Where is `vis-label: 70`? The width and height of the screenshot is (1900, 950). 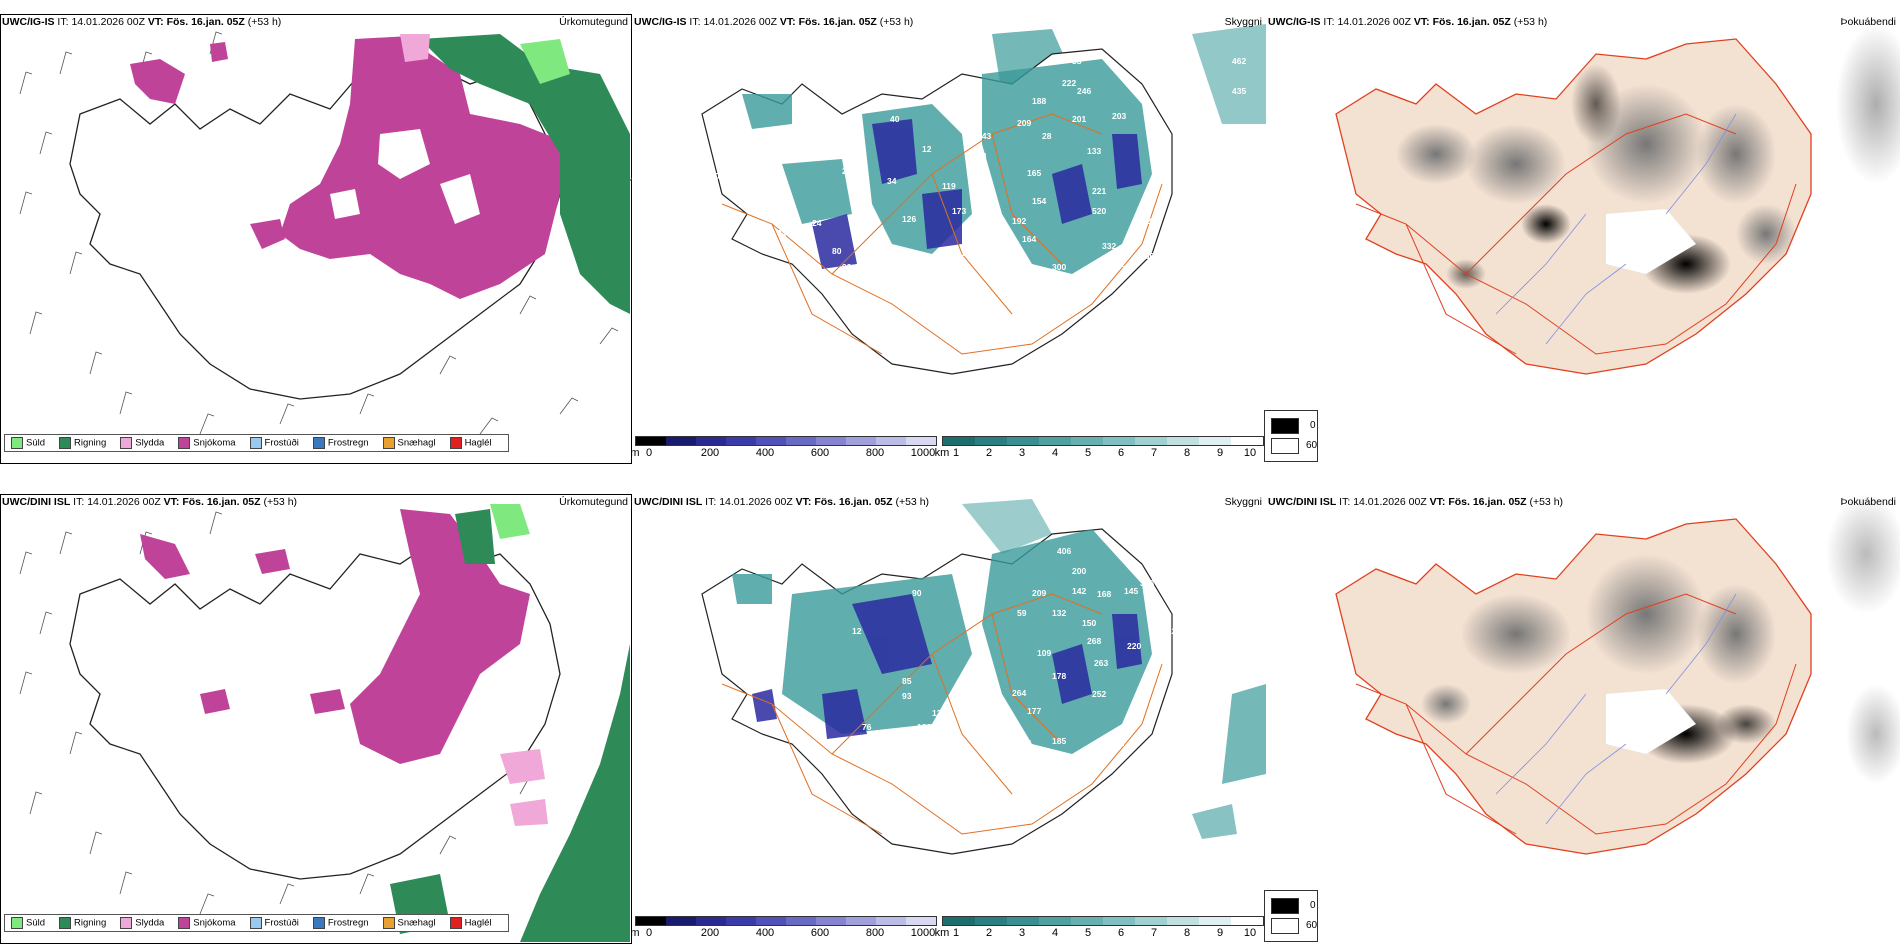
vis-label: 70 is located at coordinates (852, 753).